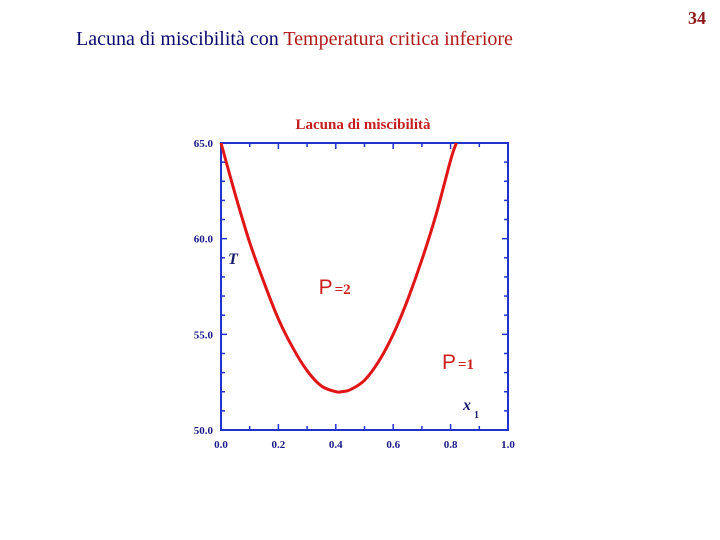 The height and width of the screenshot is (540, 720). I want to click on x-tick-label: 0.4, so click(336, 445).